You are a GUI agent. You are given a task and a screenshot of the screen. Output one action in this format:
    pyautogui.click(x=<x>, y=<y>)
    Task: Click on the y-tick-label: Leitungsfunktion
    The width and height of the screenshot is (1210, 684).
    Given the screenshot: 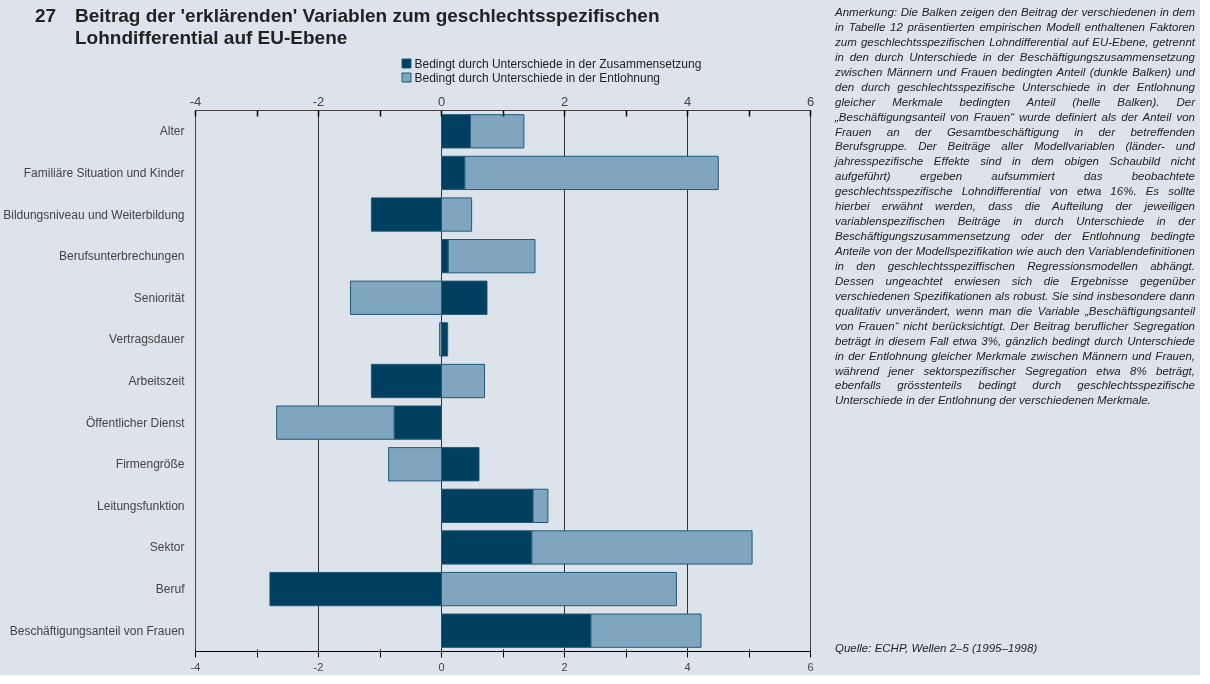 What is the action you would take?
    pyautogui.click(x=141, y=505)
    